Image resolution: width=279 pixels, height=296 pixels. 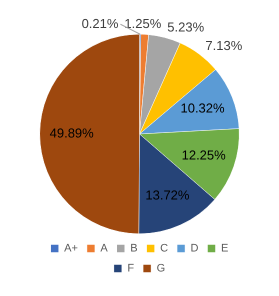 What do you see at coordinates (186, 26) in the screenshot?
I see `data-label: 5.23%` at bounding box center [186, 26].